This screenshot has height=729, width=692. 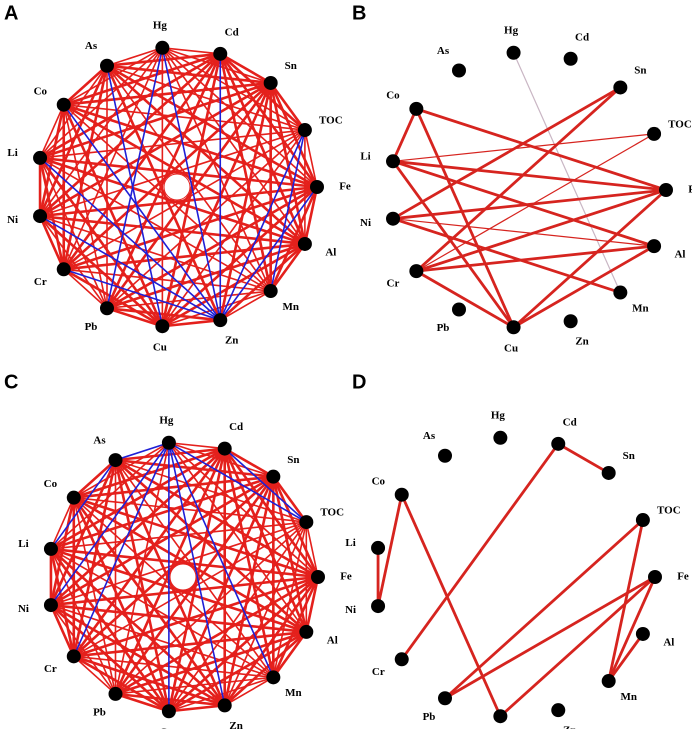 I want to click on node-label: Li, so click(x=365, y=156).